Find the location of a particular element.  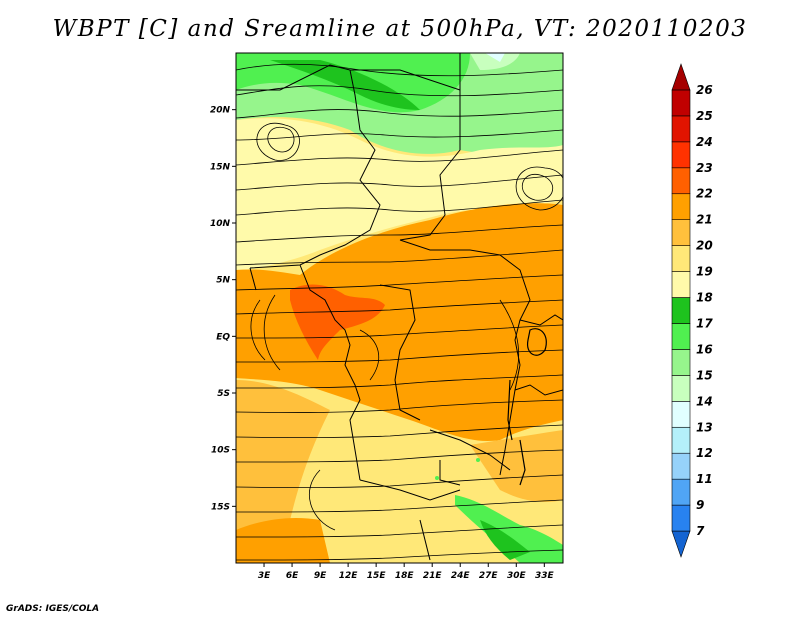

grads-credit: GrADS: IGES/COLA is located at coordinates (53, 609).